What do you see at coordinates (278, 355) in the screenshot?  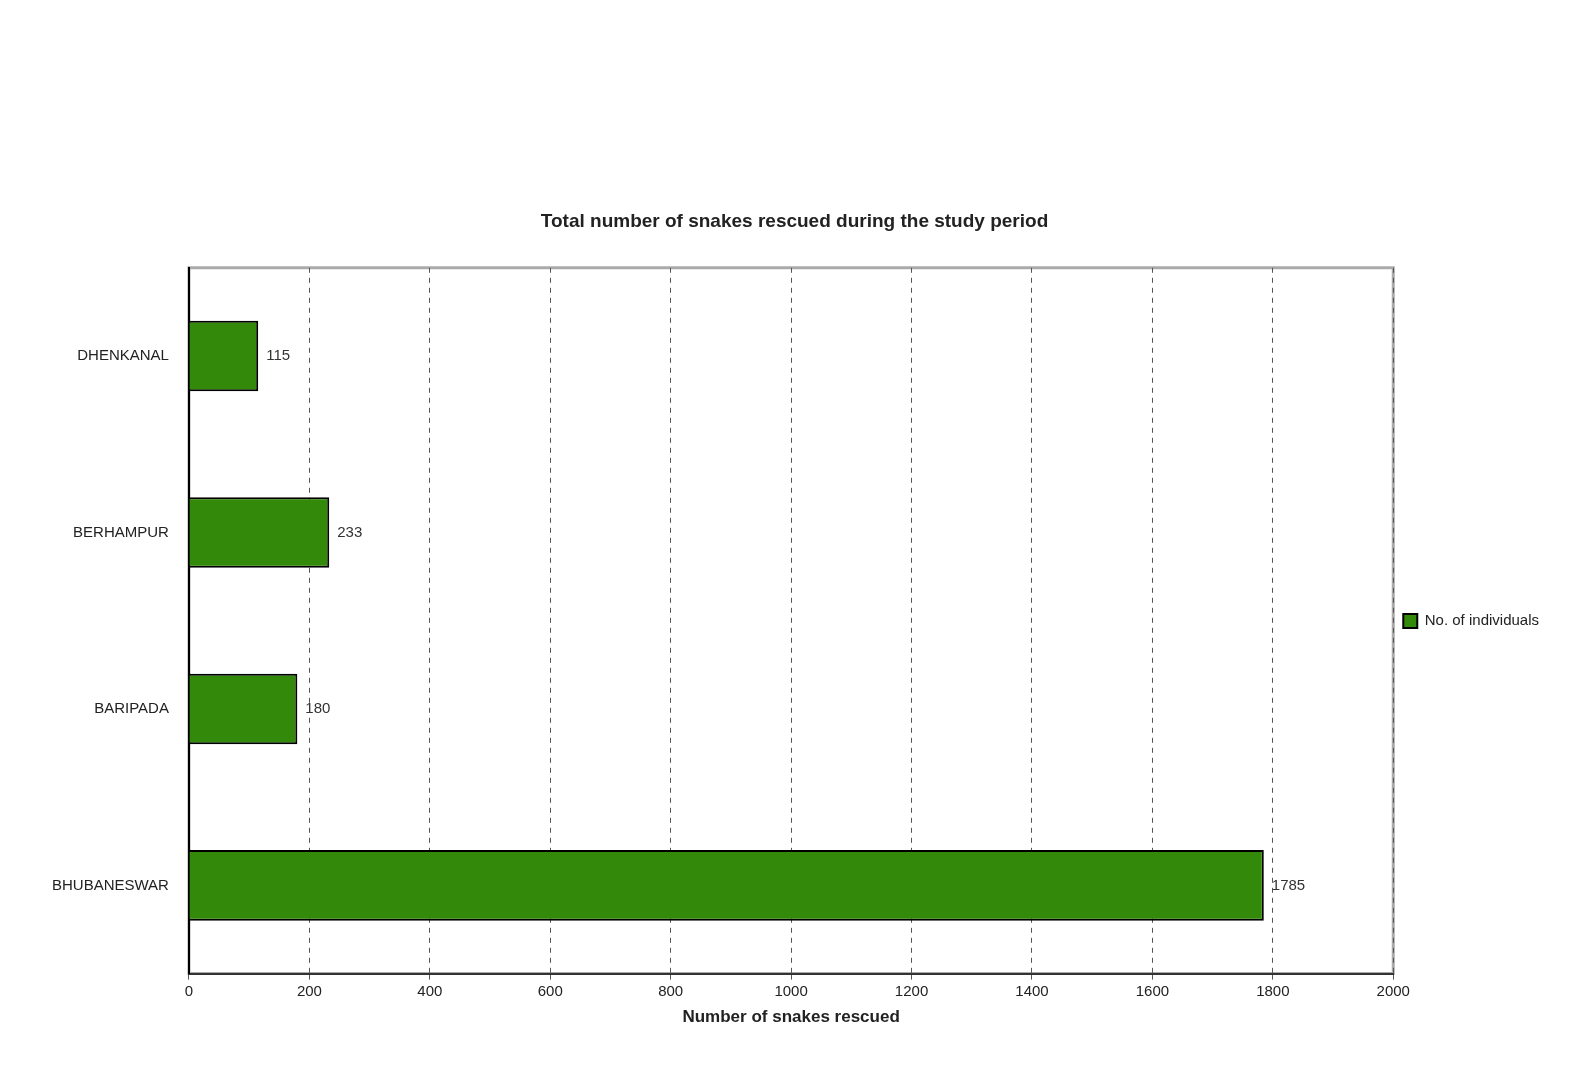 I see `data-label: 115` at bounding box center [278, 355].